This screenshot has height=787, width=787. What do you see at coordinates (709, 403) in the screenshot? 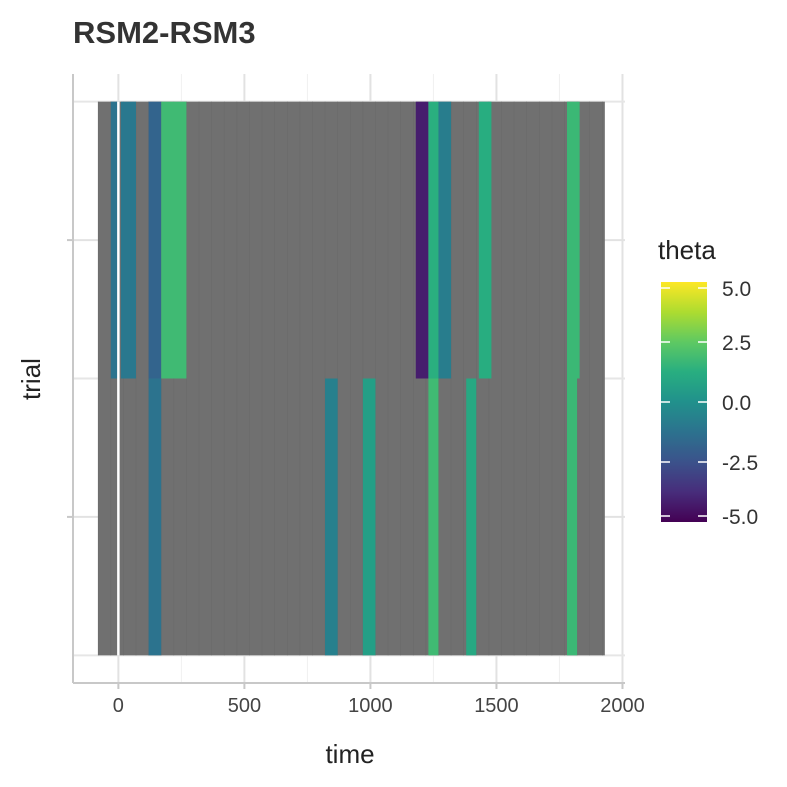
I see `legend-ticks: 5.0 2.5 0.0 -2.5 -5.0` at bounding box center [709, 403].